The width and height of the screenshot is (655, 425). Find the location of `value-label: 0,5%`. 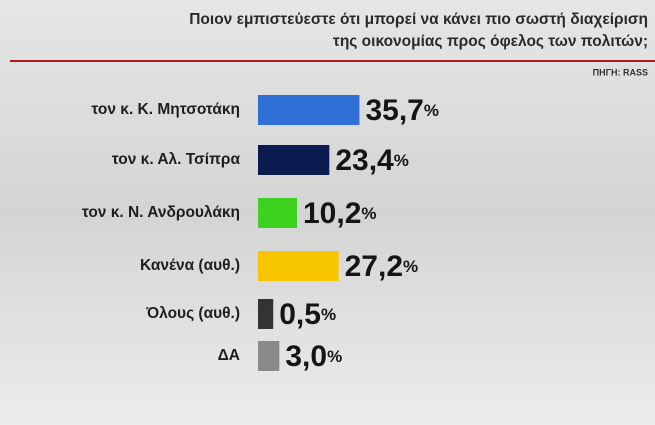

value-label: 0,5% is located at coordinates (307, 314).